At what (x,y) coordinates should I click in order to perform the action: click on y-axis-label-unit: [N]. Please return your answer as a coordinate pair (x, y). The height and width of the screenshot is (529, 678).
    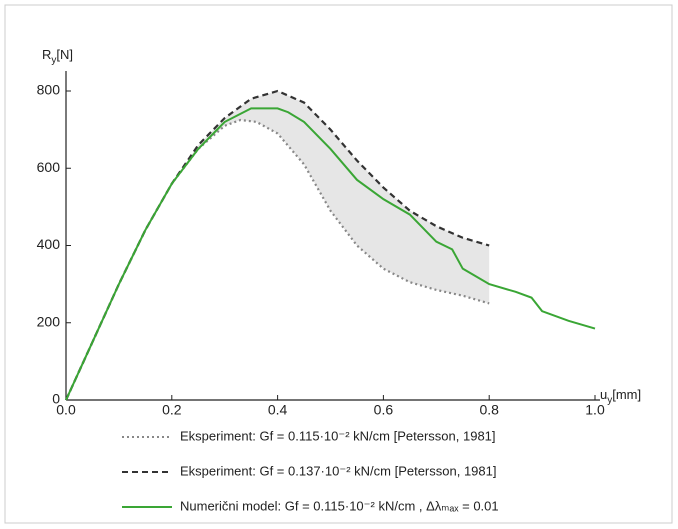
    Looking at the image, I should click on (64, 54).